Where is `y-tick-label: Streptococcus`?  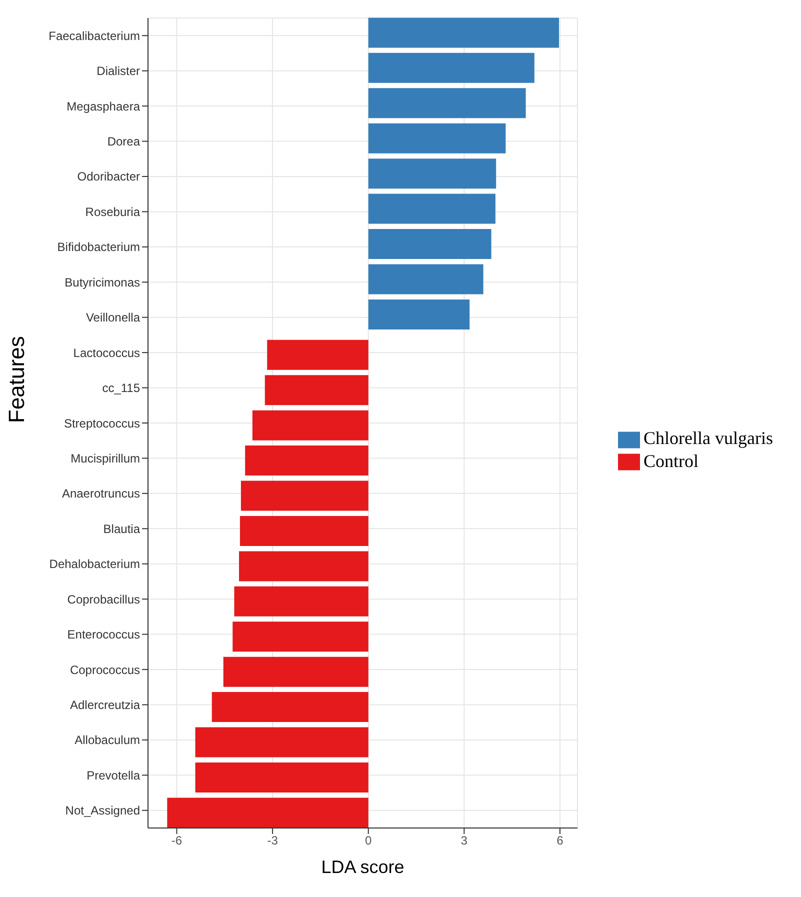 y-tick-label: Streptococcus is located at coordinates (102, 423).